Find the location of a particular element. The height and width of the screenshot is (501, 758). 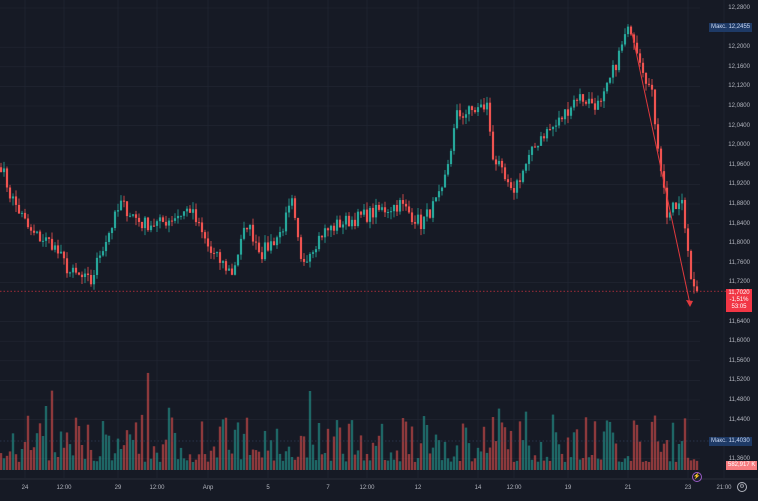

bar-countdown: 53:05 is located at coordinates (739, 307).